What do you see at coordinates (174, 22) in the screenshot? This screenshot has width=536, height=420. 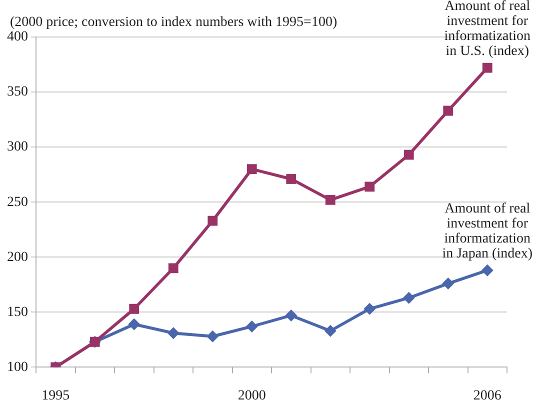 I see `chart-subtitle: (2000 price; conversion to index numbers with 1995=100)` at bounding box center [174, 22].